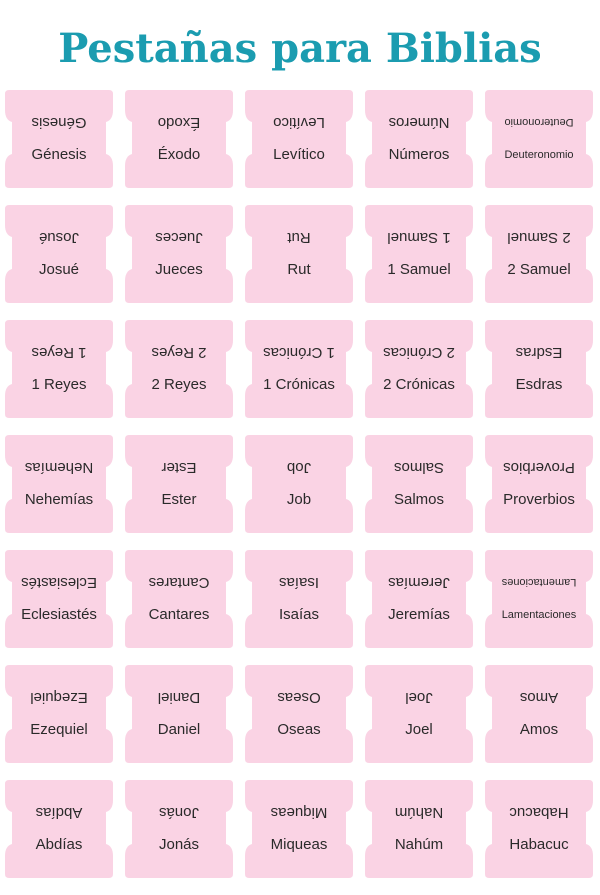 The height and width of the screenshot is (895, 600). Describe the element at coordinates (539, 254) in the screenshot. I see `tab: 2 Samuel 2 Samuel` at that location.